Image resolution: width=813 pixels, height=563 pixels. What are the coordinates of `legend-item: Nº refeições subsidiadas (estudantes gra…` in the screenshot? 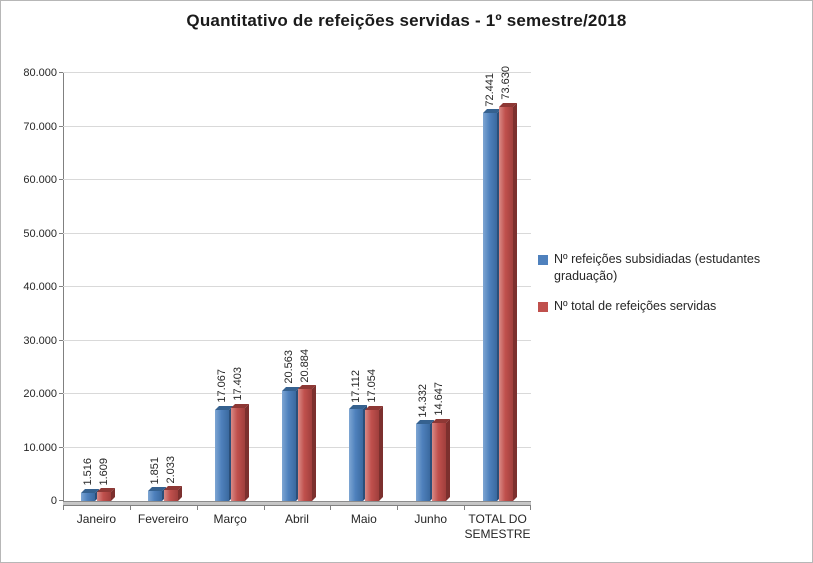 It's located at (674, 268).